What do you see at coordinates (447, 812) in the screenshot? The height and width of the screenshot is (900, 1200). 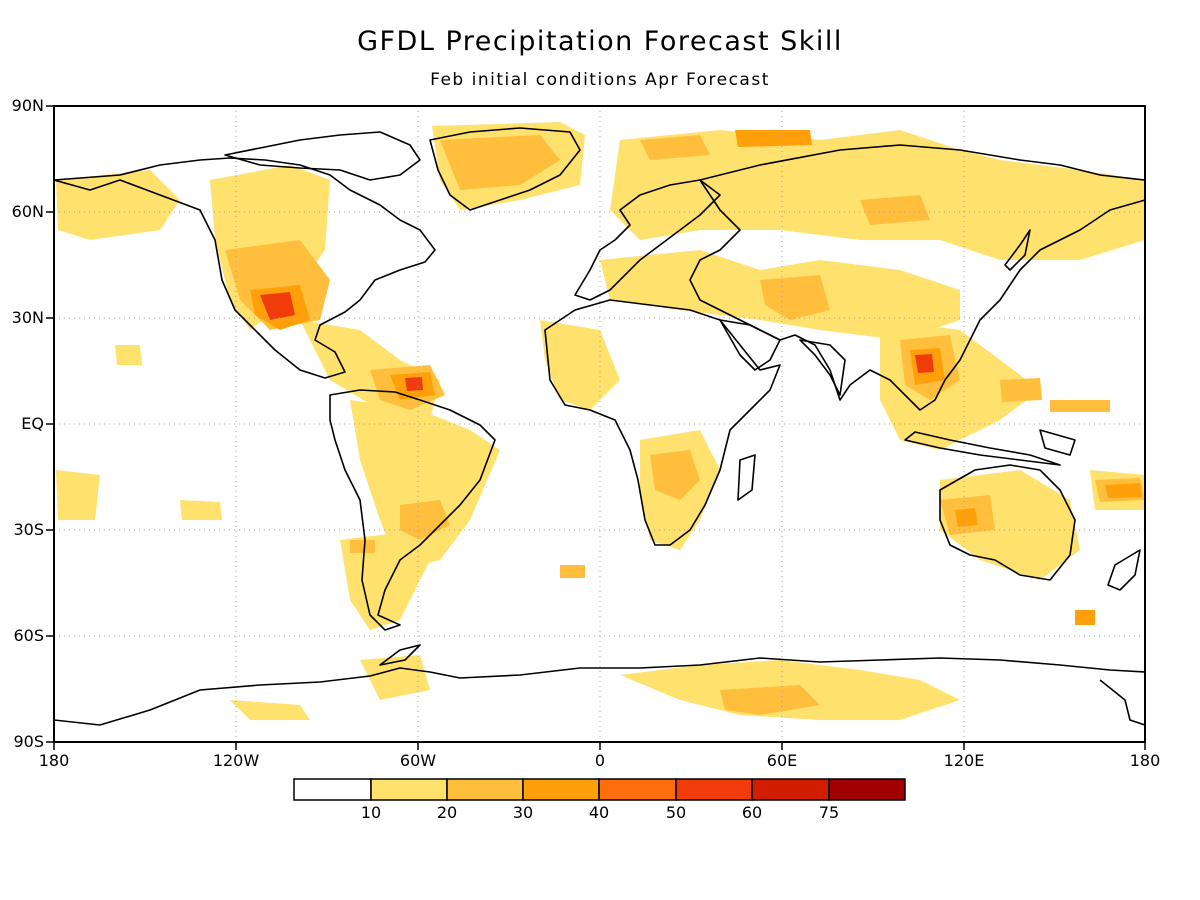 I see `colorbar-label-20: 20` at bounding box center [447, 812].